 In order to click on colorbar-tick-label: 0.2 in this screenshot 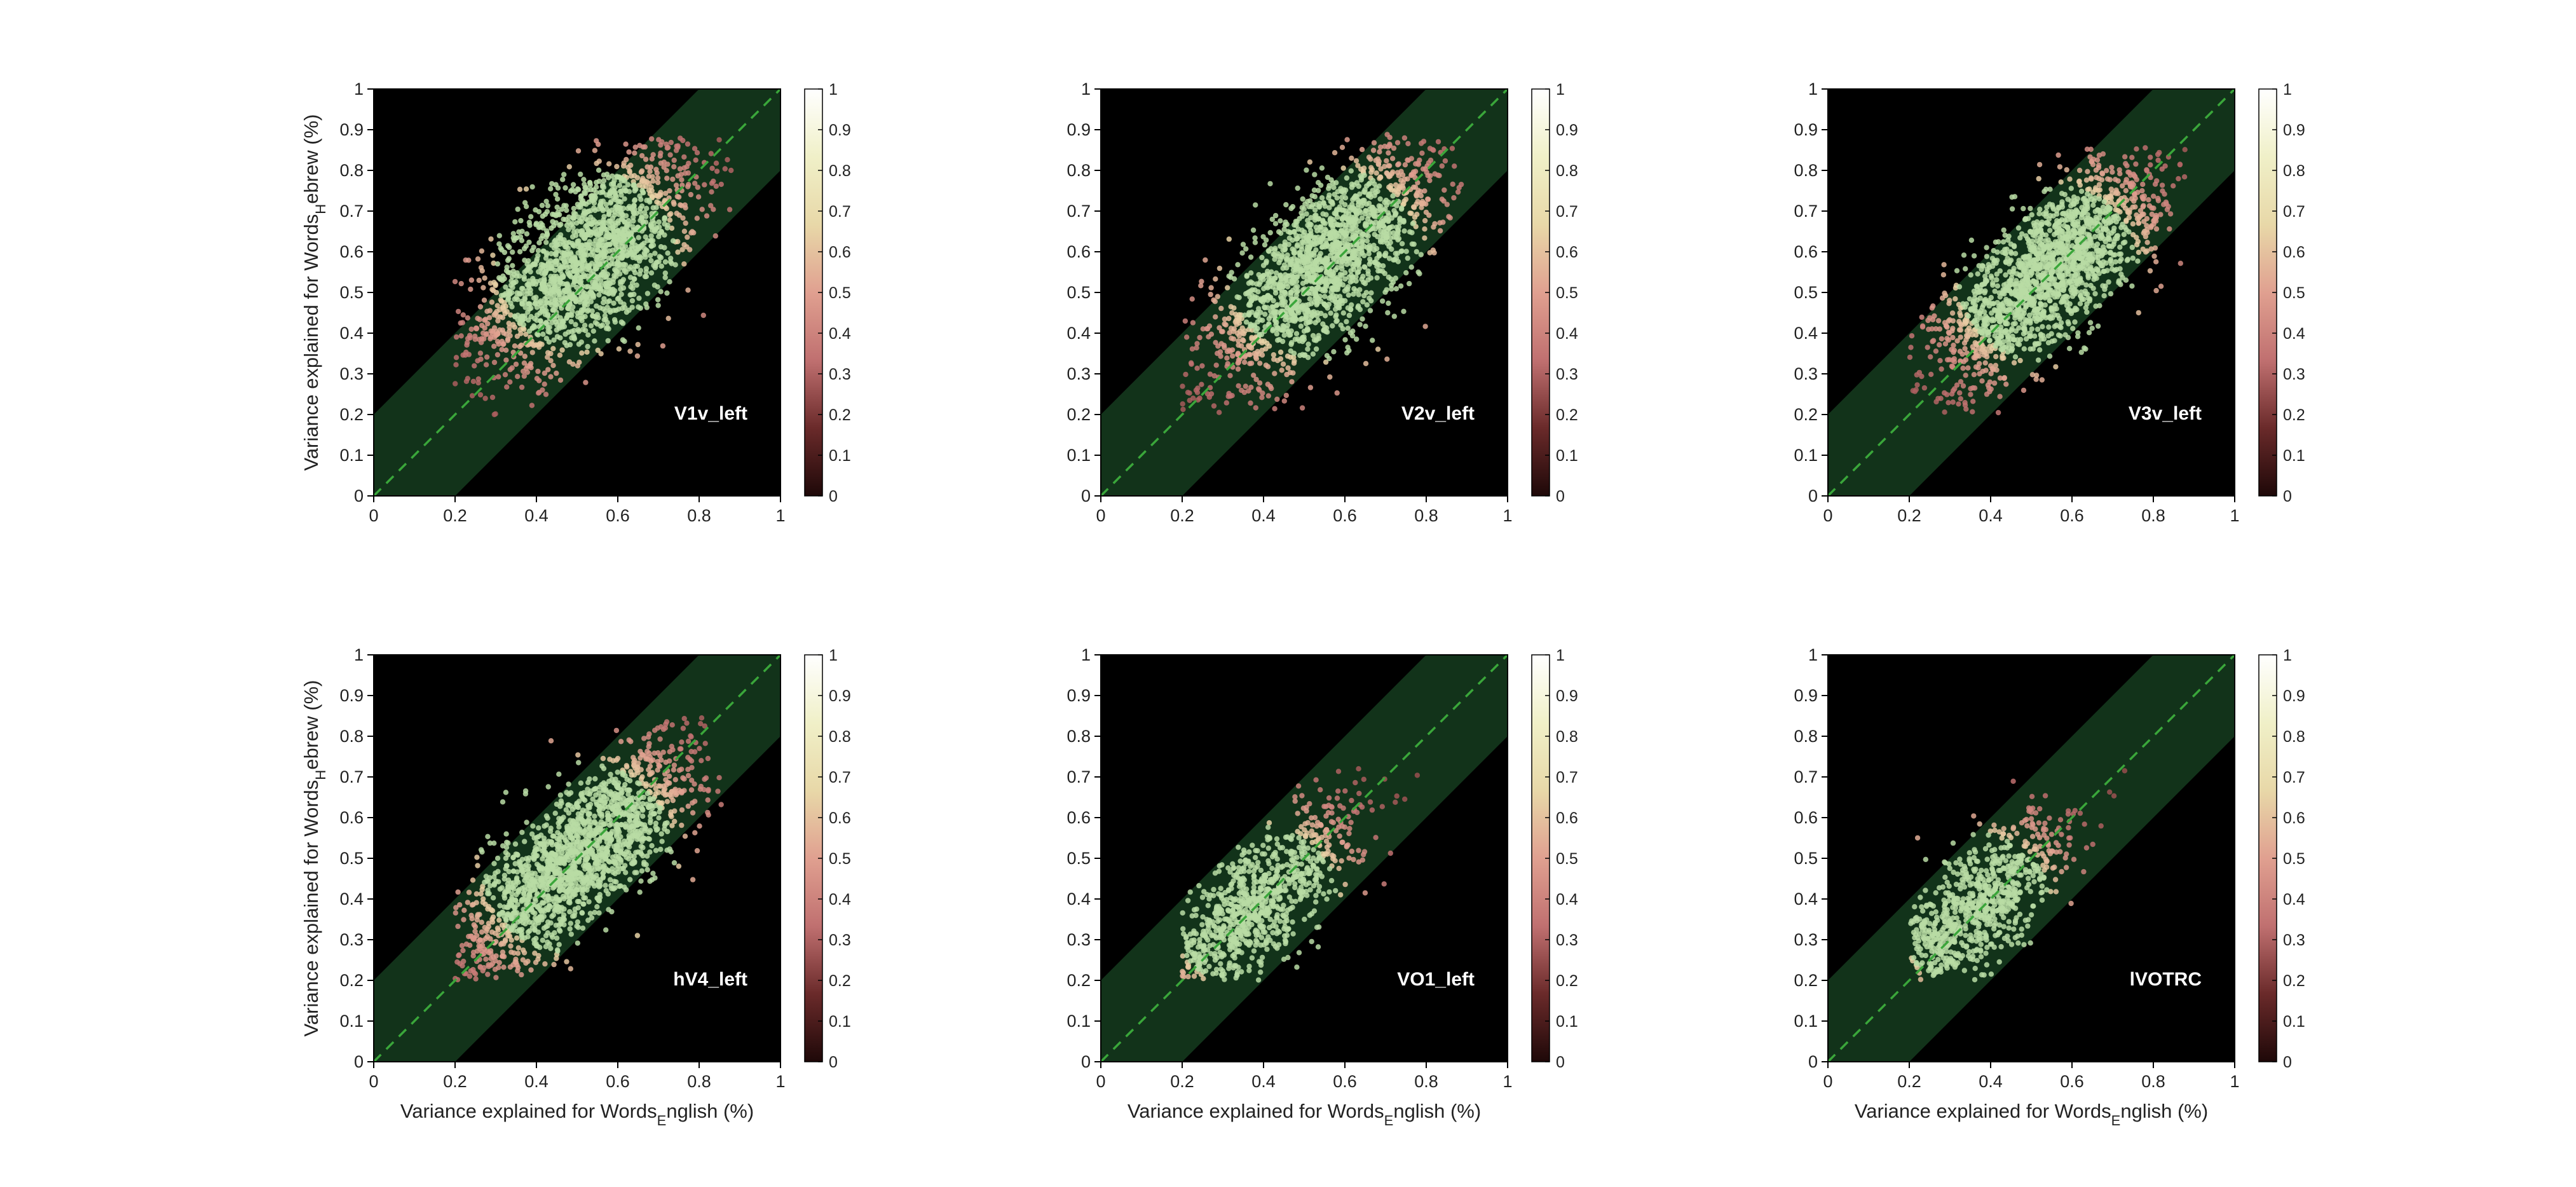, I will do `click(840, 415)`.